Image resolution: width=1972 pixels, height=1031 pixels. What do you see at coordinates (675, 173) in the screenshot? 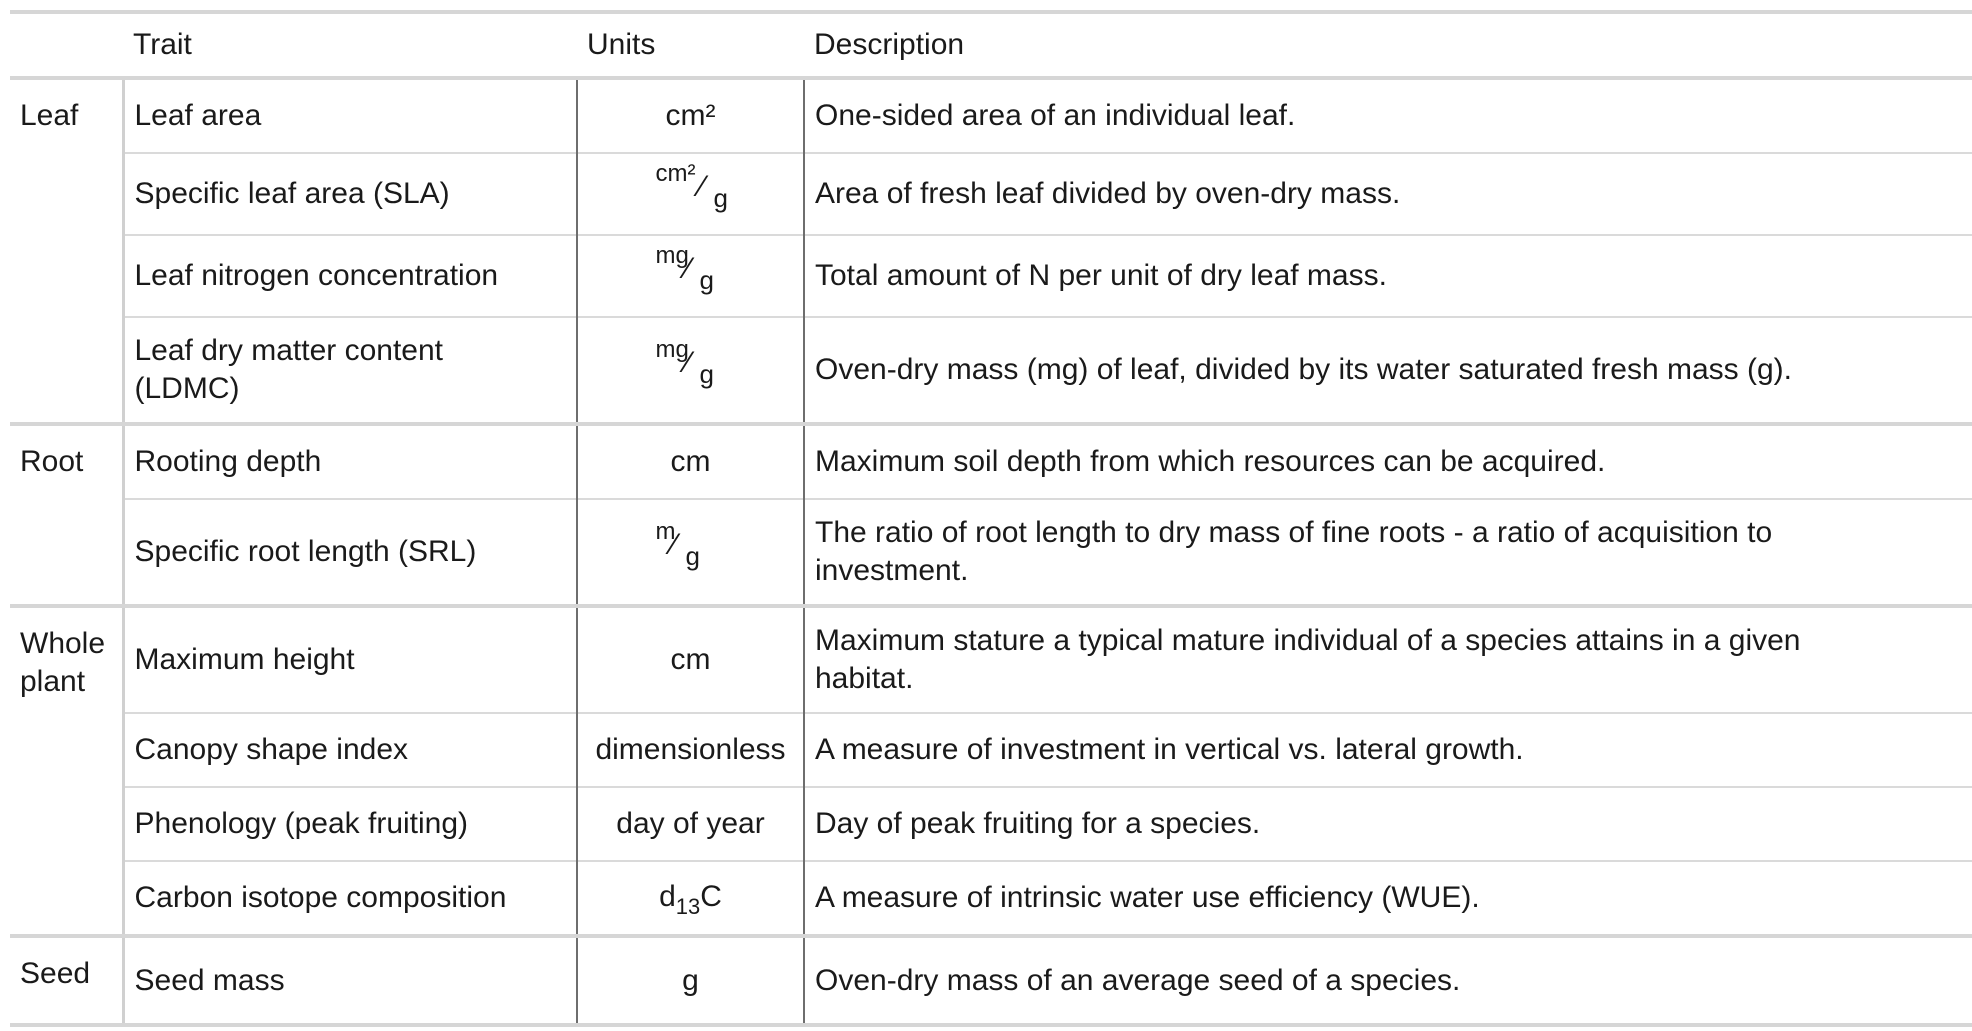
I see `unit-numerator: cm²` at bounding box center [675, 173].